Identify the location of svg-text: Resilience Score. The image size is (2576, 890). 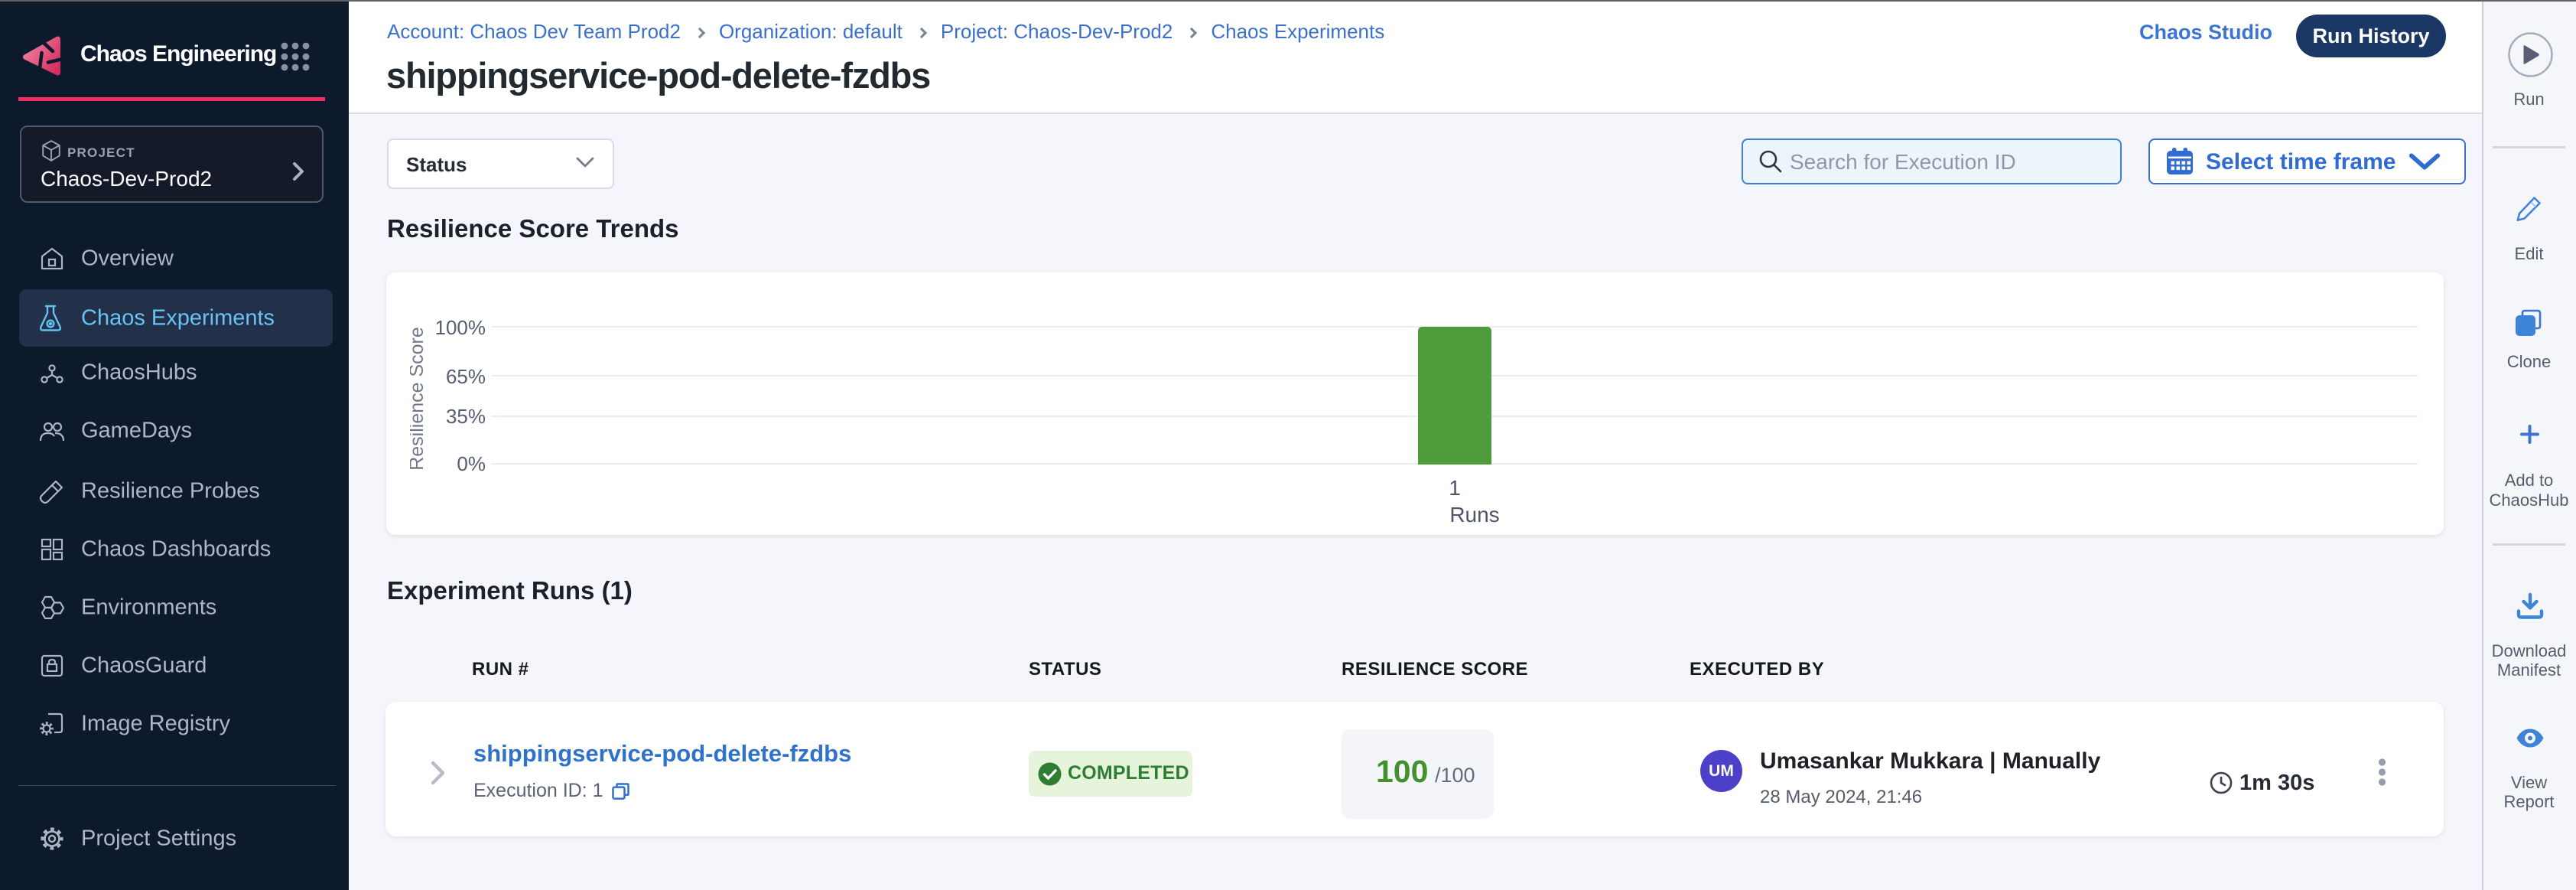
(419, 399).